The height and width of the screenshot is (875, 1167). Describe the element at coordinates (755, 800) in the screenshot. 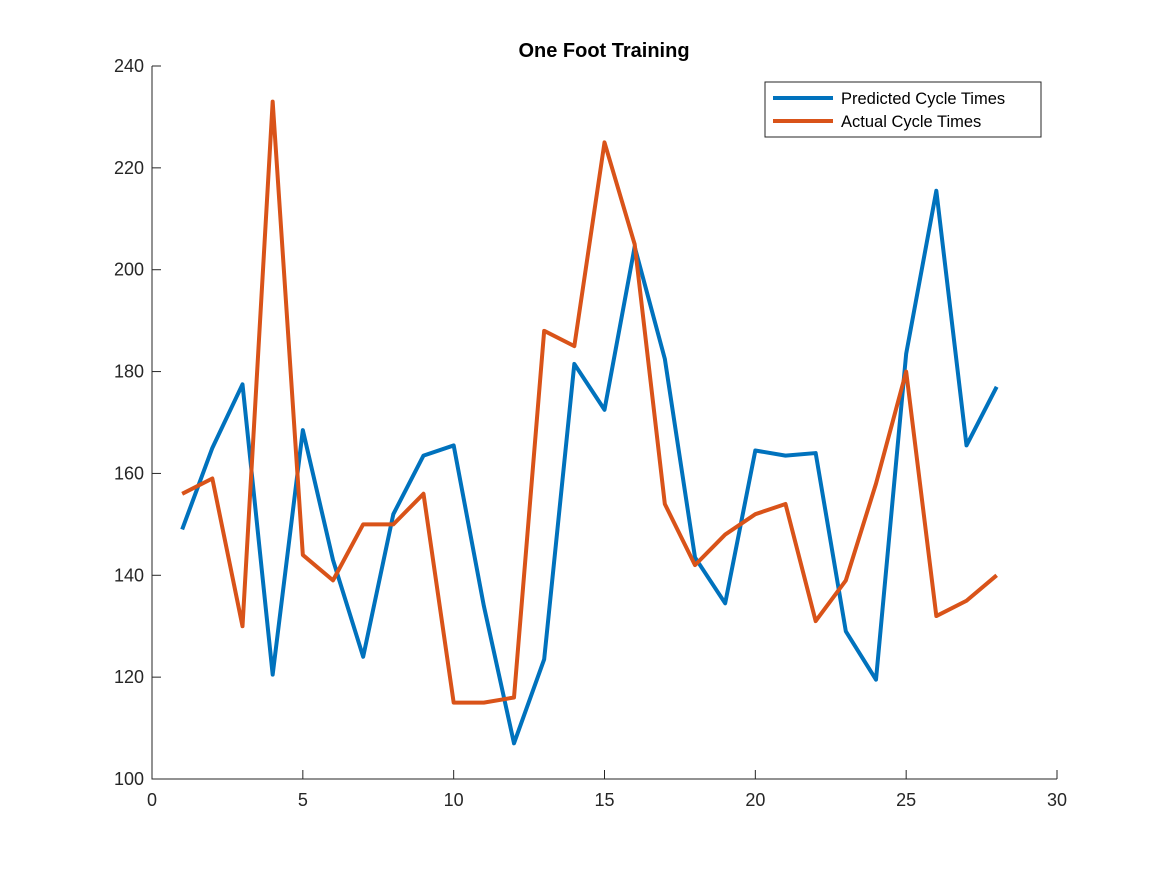

I see `x-tick-label: 20` at that location.